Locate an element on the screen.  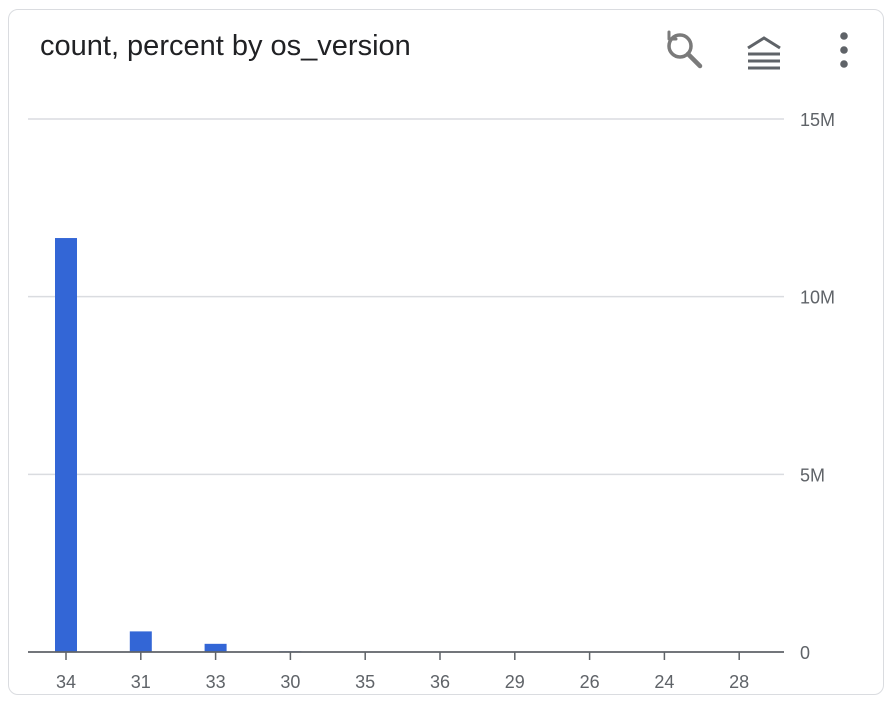
x-tick-label: 36 is located at coordinates (440, 682).